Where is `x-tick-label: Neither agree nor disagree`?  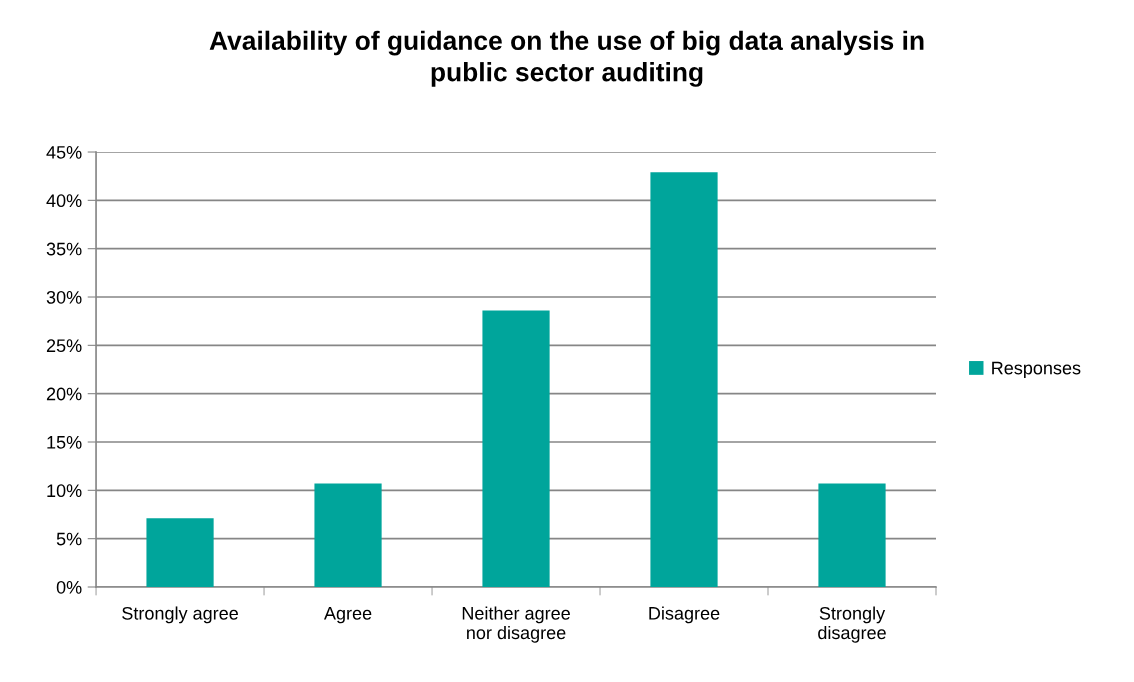
x-tick-label: Neither agree nor disagree is located at coordinates (516, 624).